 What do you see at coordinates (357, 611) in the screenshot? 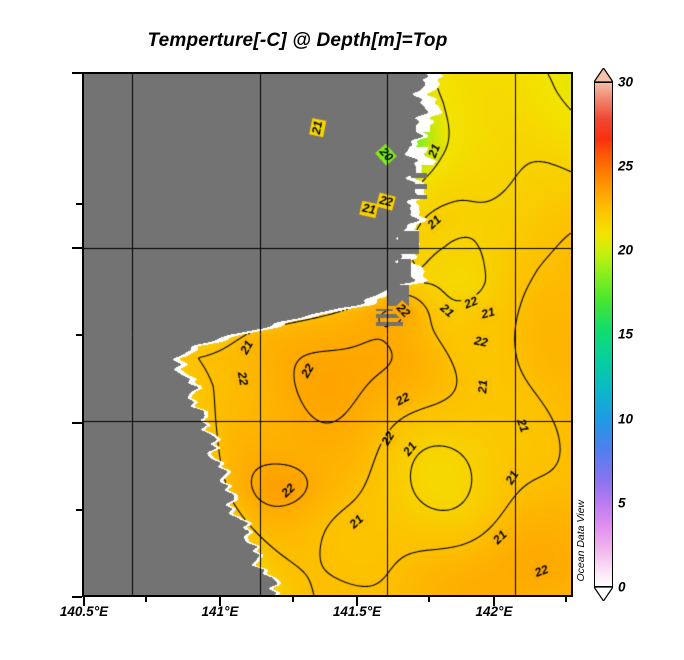
I see `x-axis-label-1415e: 141.5°E` at bounding box center [357, 611].